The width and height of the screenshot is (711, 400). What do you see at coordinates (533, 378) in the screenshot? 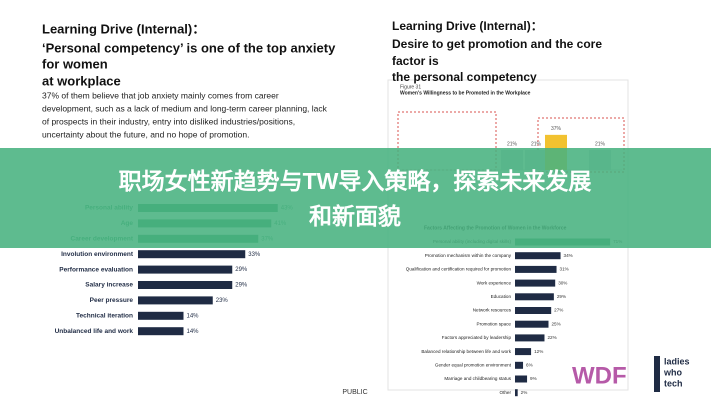
I see `value-label: 9%` at bounding box center [533, 378].